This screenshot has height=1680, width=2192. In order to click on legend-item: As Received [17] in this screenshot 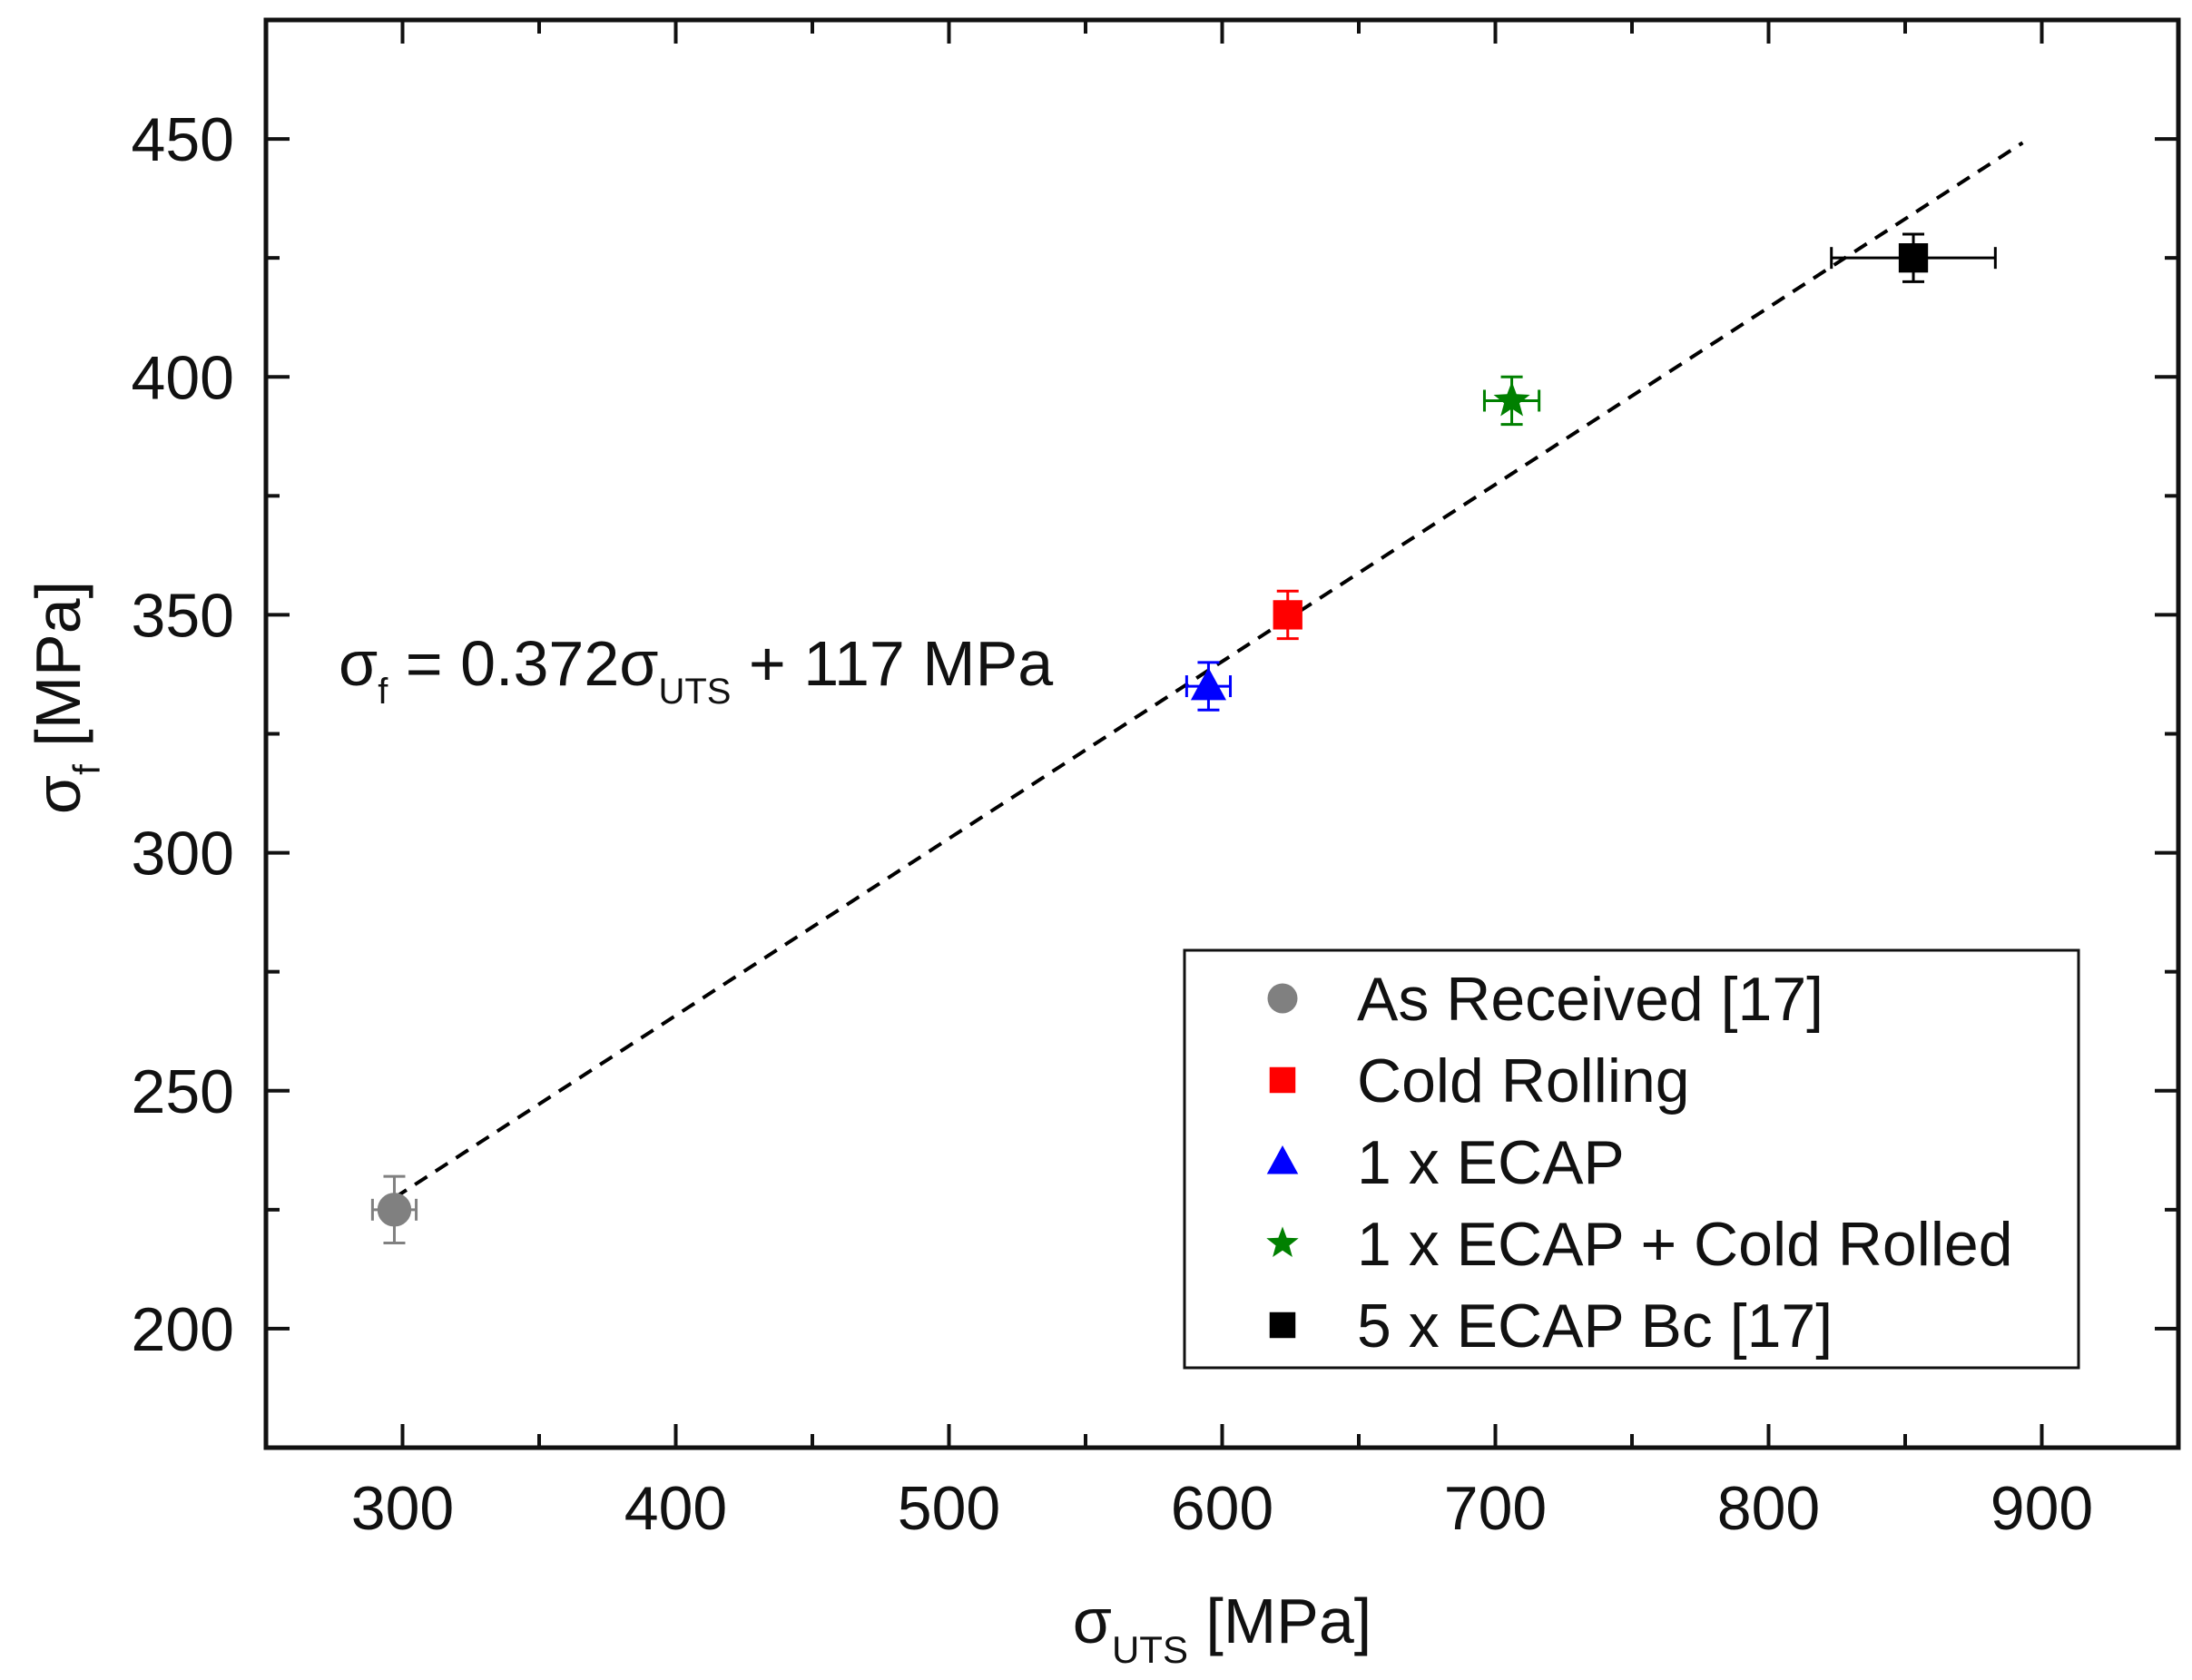, I will do `click(1545, 999)`.